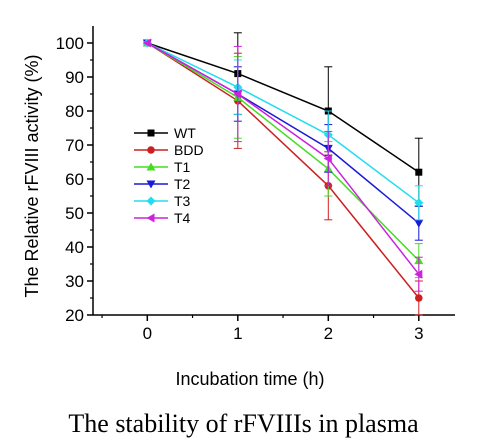 This screenshot has height=448, width=487. What do you see at coordinates (419, 223) in the screenshot?
I see `marker-t2` at bounding box center [419, 223].